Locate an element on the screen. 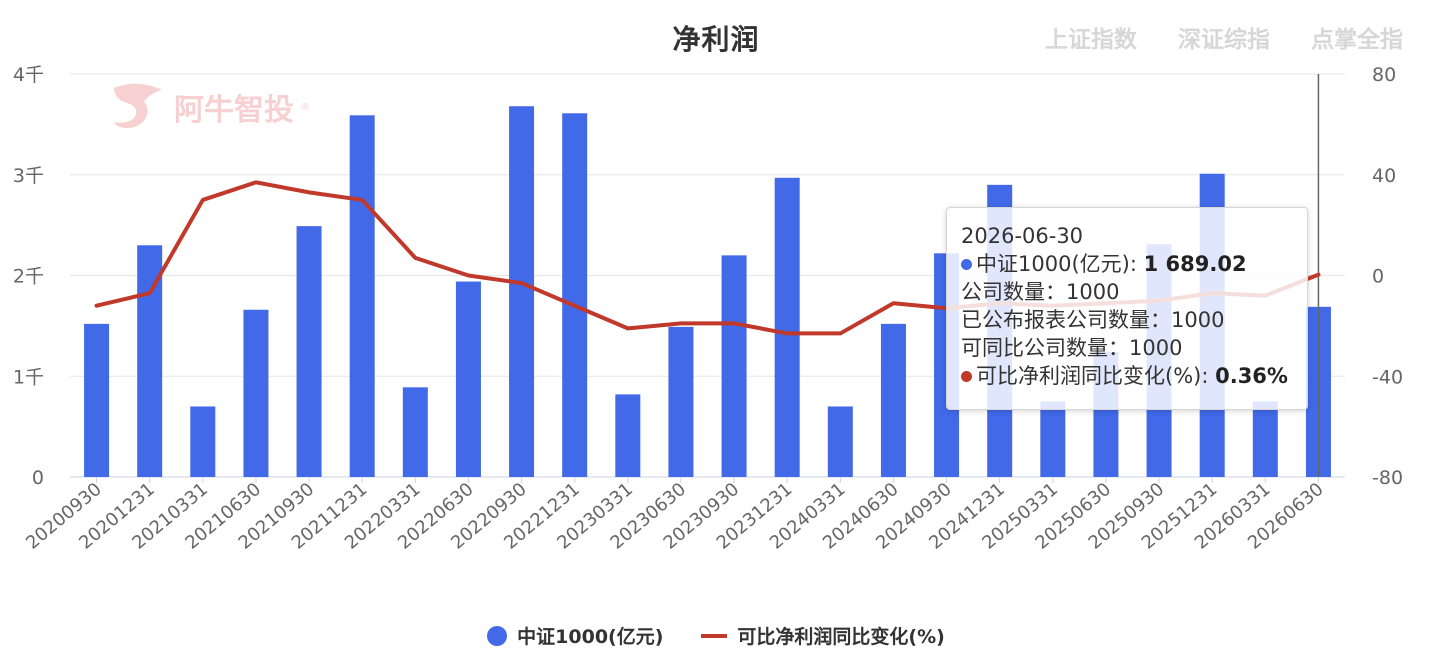  legend-item-line: 可比净利润同比变化(%) is located at coordinates (823, 635).